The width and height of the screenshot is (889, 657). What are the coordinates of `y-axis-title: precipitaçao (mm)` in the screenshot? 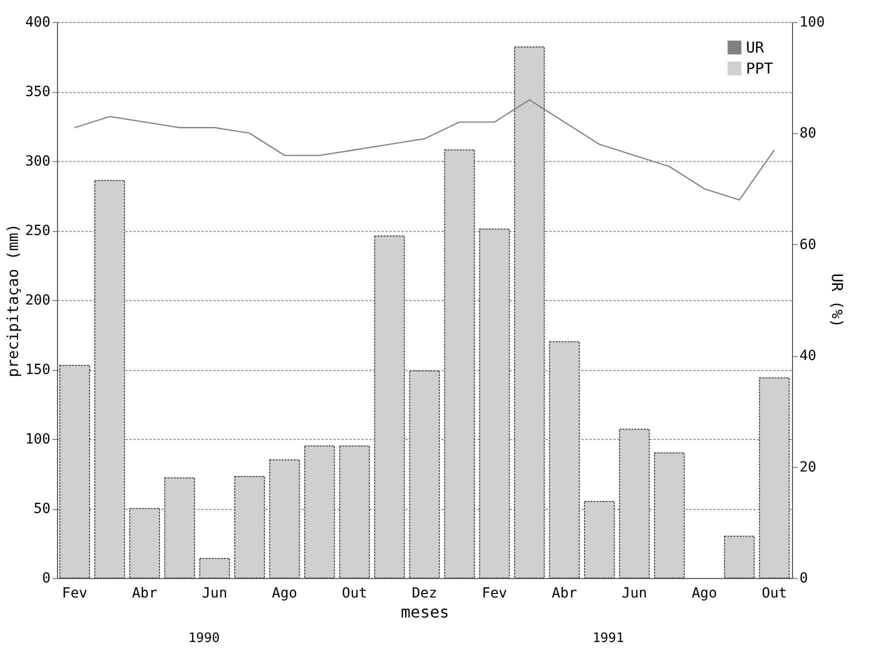 It's located at (13, 301).